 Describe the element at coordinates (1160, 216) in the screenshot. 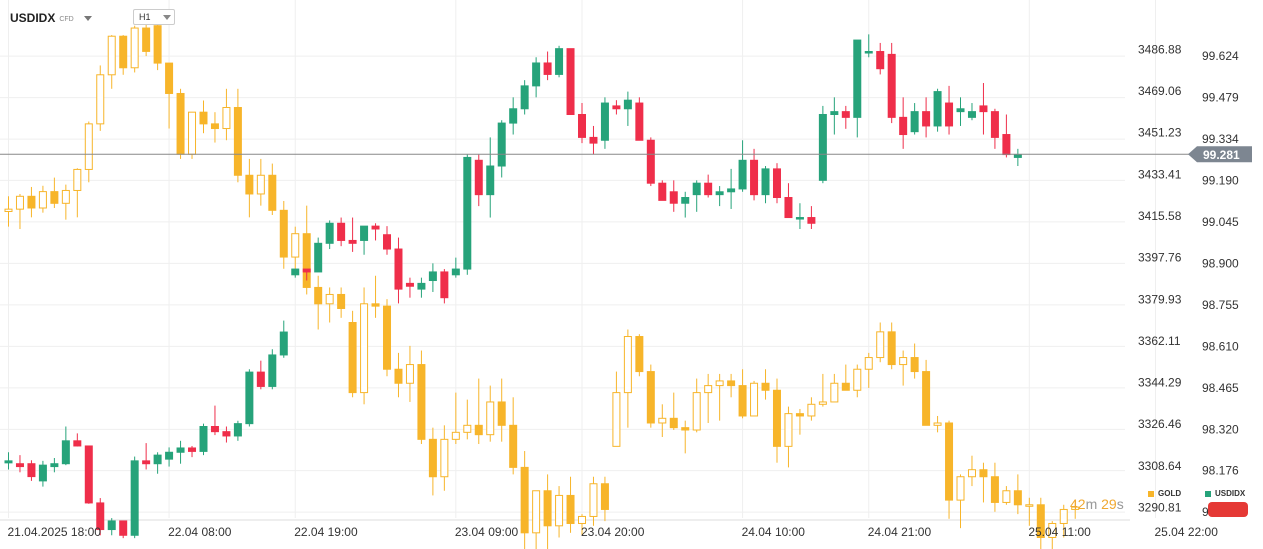

I see `gold-axis-tick: 3415.58` at that location.